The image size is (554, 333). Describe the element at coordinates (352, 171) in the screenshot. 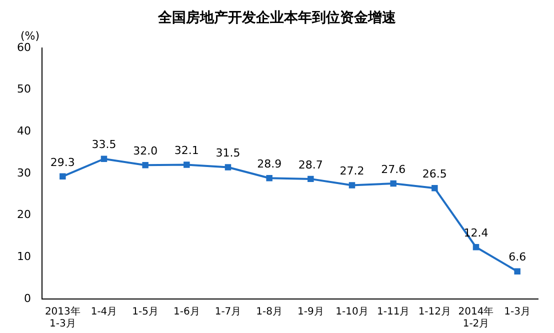

I see `text: 27.2` at that location.